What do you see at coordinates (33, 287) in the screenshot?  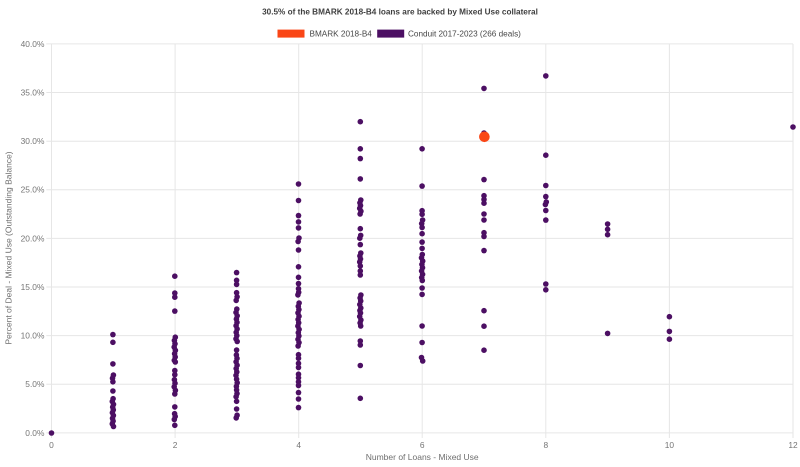 I see `svg-text: 15.0%` at bounding box center [33, 287].